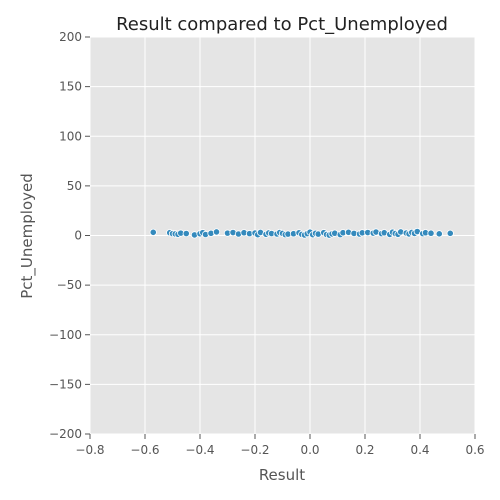  I want to click on x-tick-label: 0.0, so click(309, 450).